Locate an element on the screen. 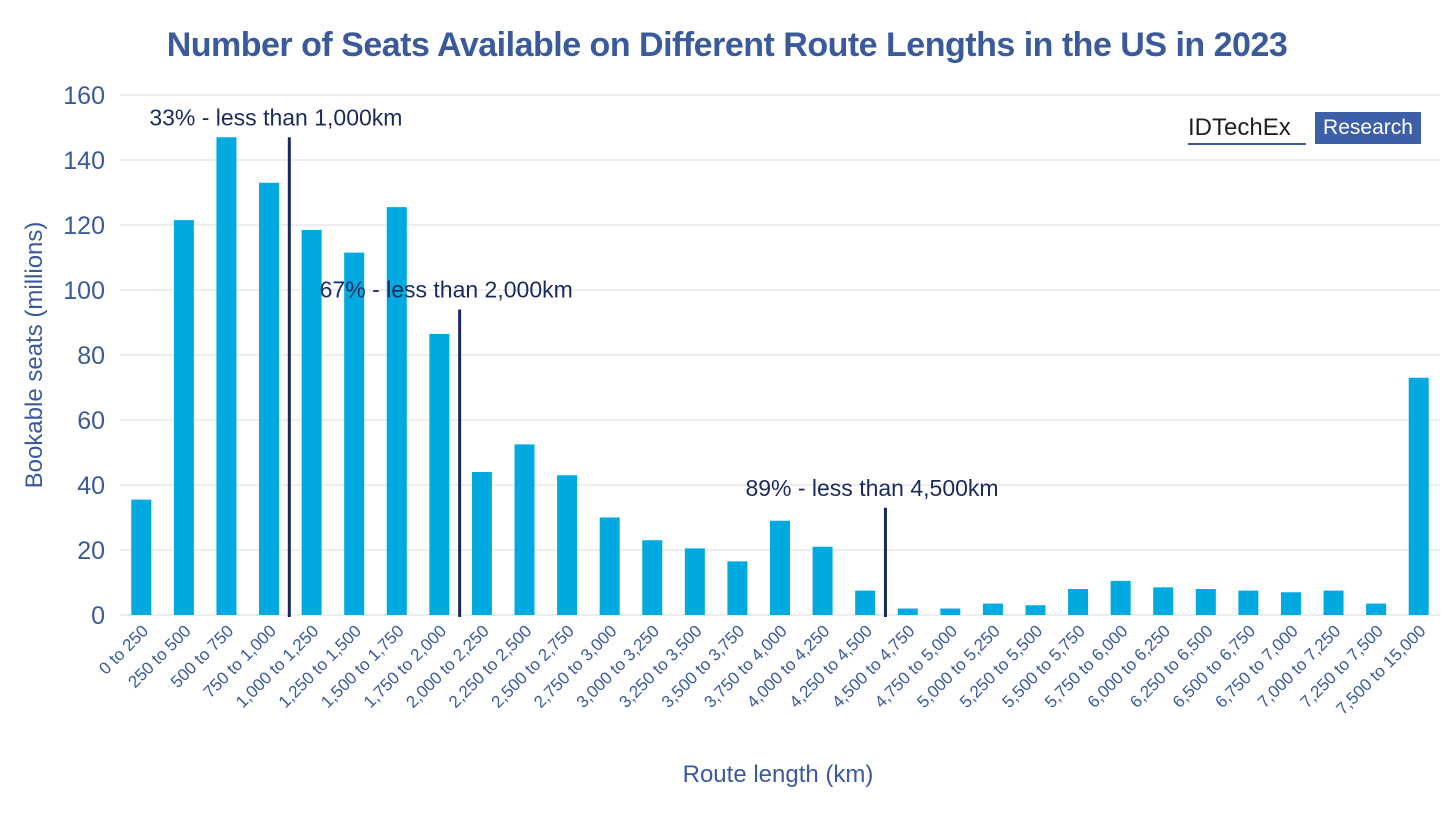 The height and width of the screenshot is (816, 1454). y-axis-ticks: 0 20 40 60 80 100 120 140 160 is located at coordinates (84, 356).